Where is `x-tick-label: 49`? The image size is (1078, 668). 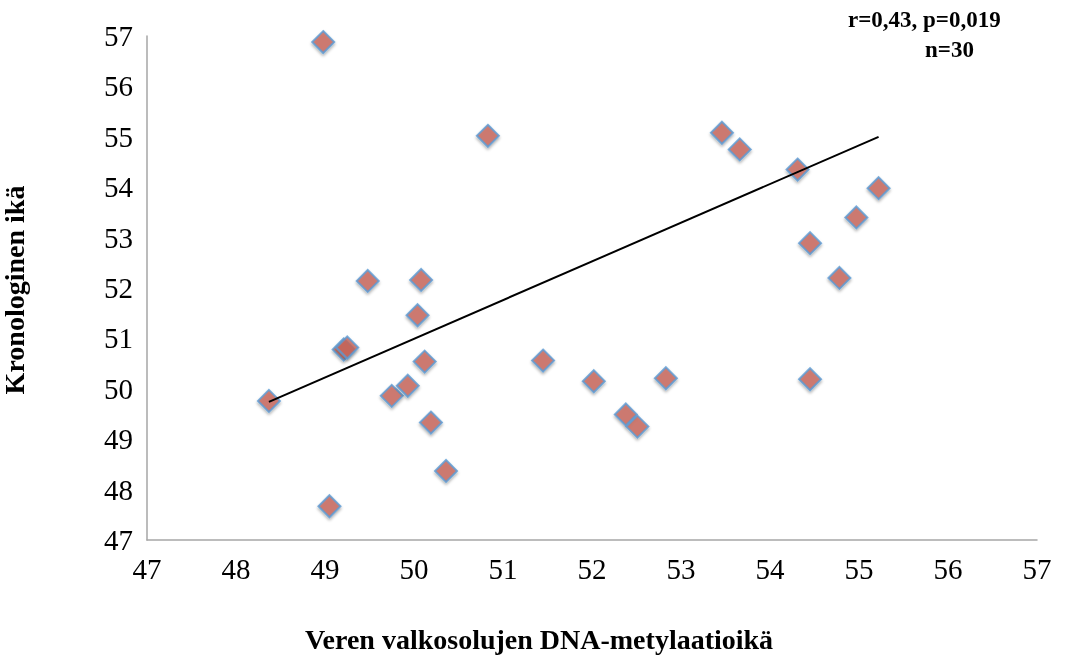 x-tick-label: 49 is located at coordinates (325, 568).